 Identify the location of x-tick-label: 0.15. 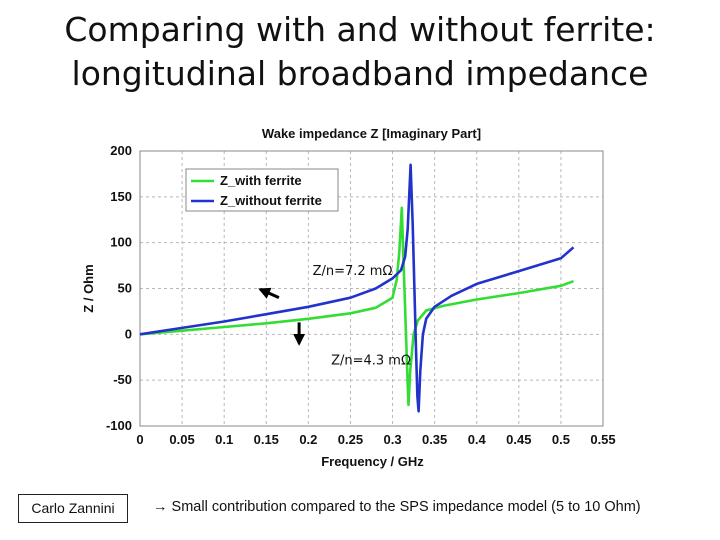
(266, 439).